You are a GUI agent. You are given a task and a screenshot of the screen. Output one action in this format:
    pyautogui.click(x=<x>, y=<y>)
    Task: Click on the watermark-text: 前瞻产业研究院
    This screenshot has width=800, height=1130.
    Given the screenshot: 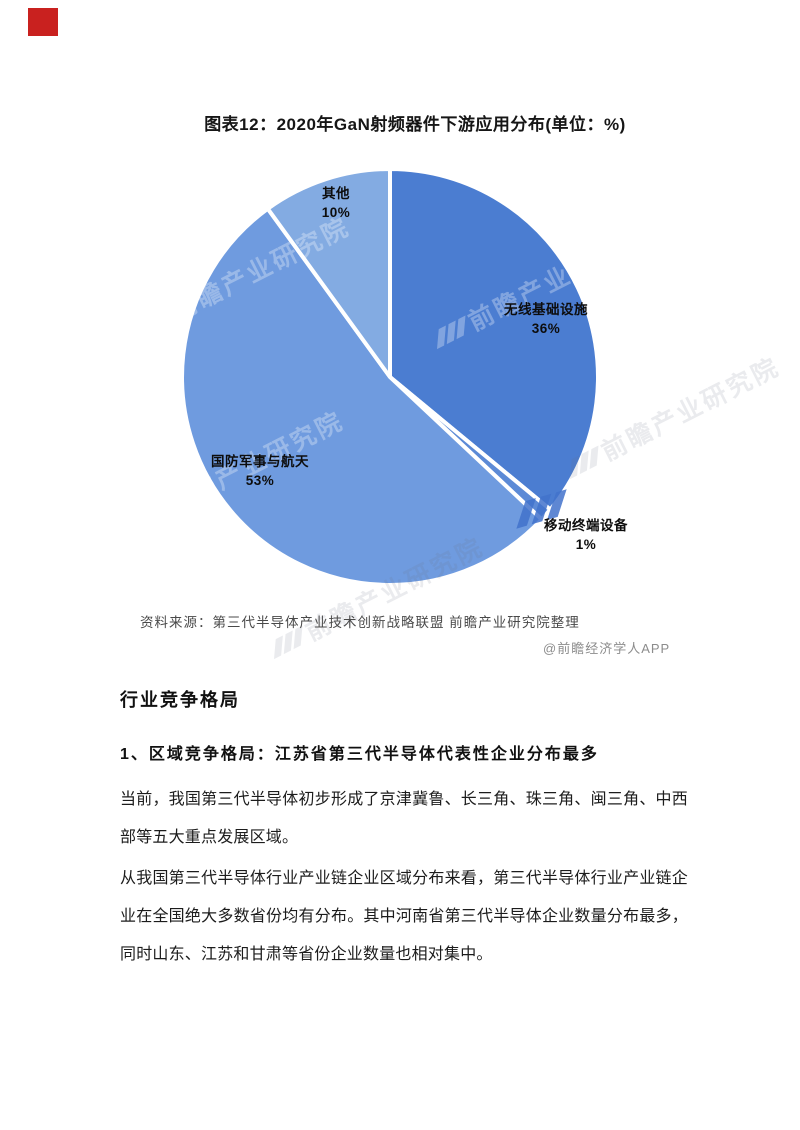 What is the action you would take?
    pyautogui.click(x=691, y=409)
    